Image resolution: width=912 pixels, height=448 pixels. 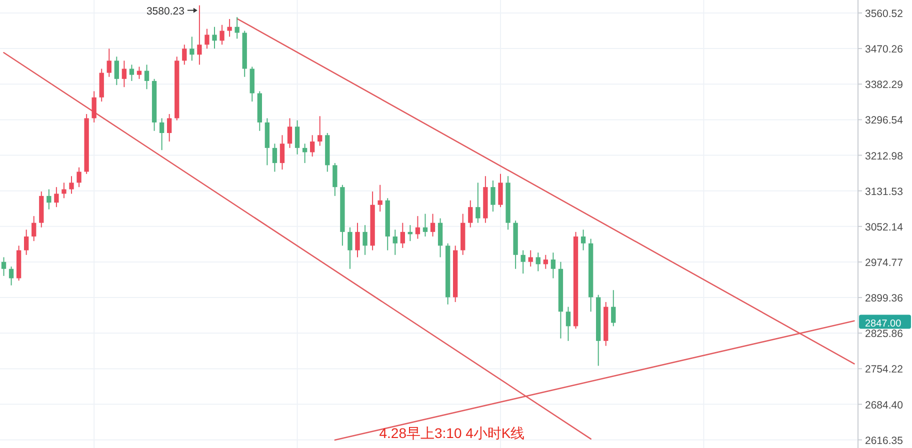 What do you see at coordinates (884, 192) in the screenshot?
I see `y-tick-label: 3131.53` at bounding box center [884, 192].